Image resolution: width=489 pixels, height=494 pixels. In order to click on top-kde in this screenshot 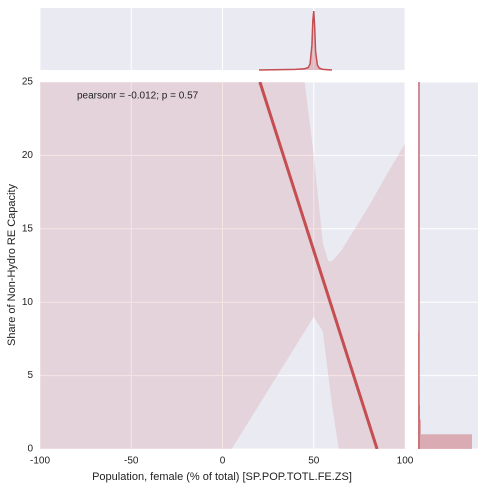, I will do `click(295, 41)`.